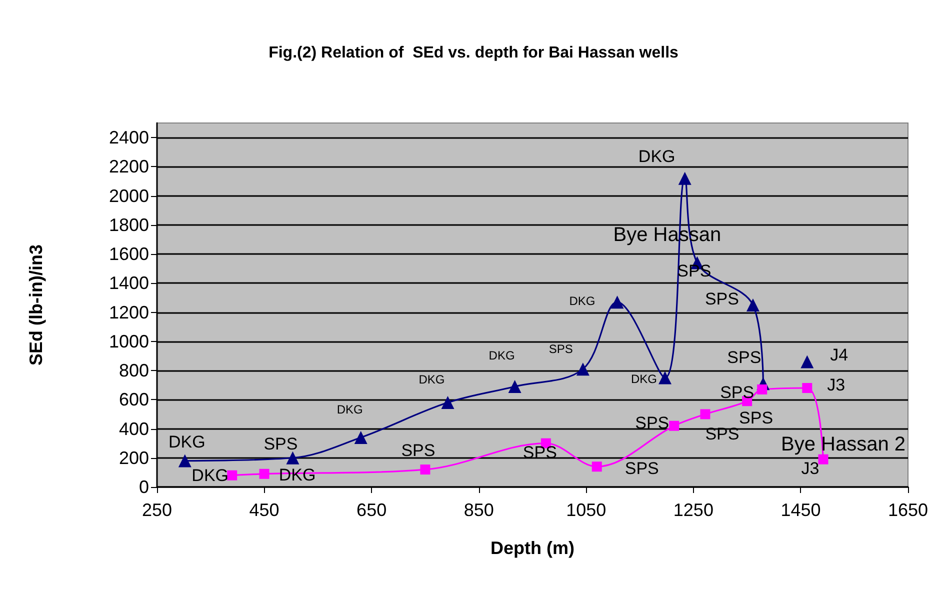 The height and width of the screenshot is (598, 947). What do you see at coordinates (133, 428) in the screenshot?
I see `y-tick-label: 400` at bounding box center [133, 428].